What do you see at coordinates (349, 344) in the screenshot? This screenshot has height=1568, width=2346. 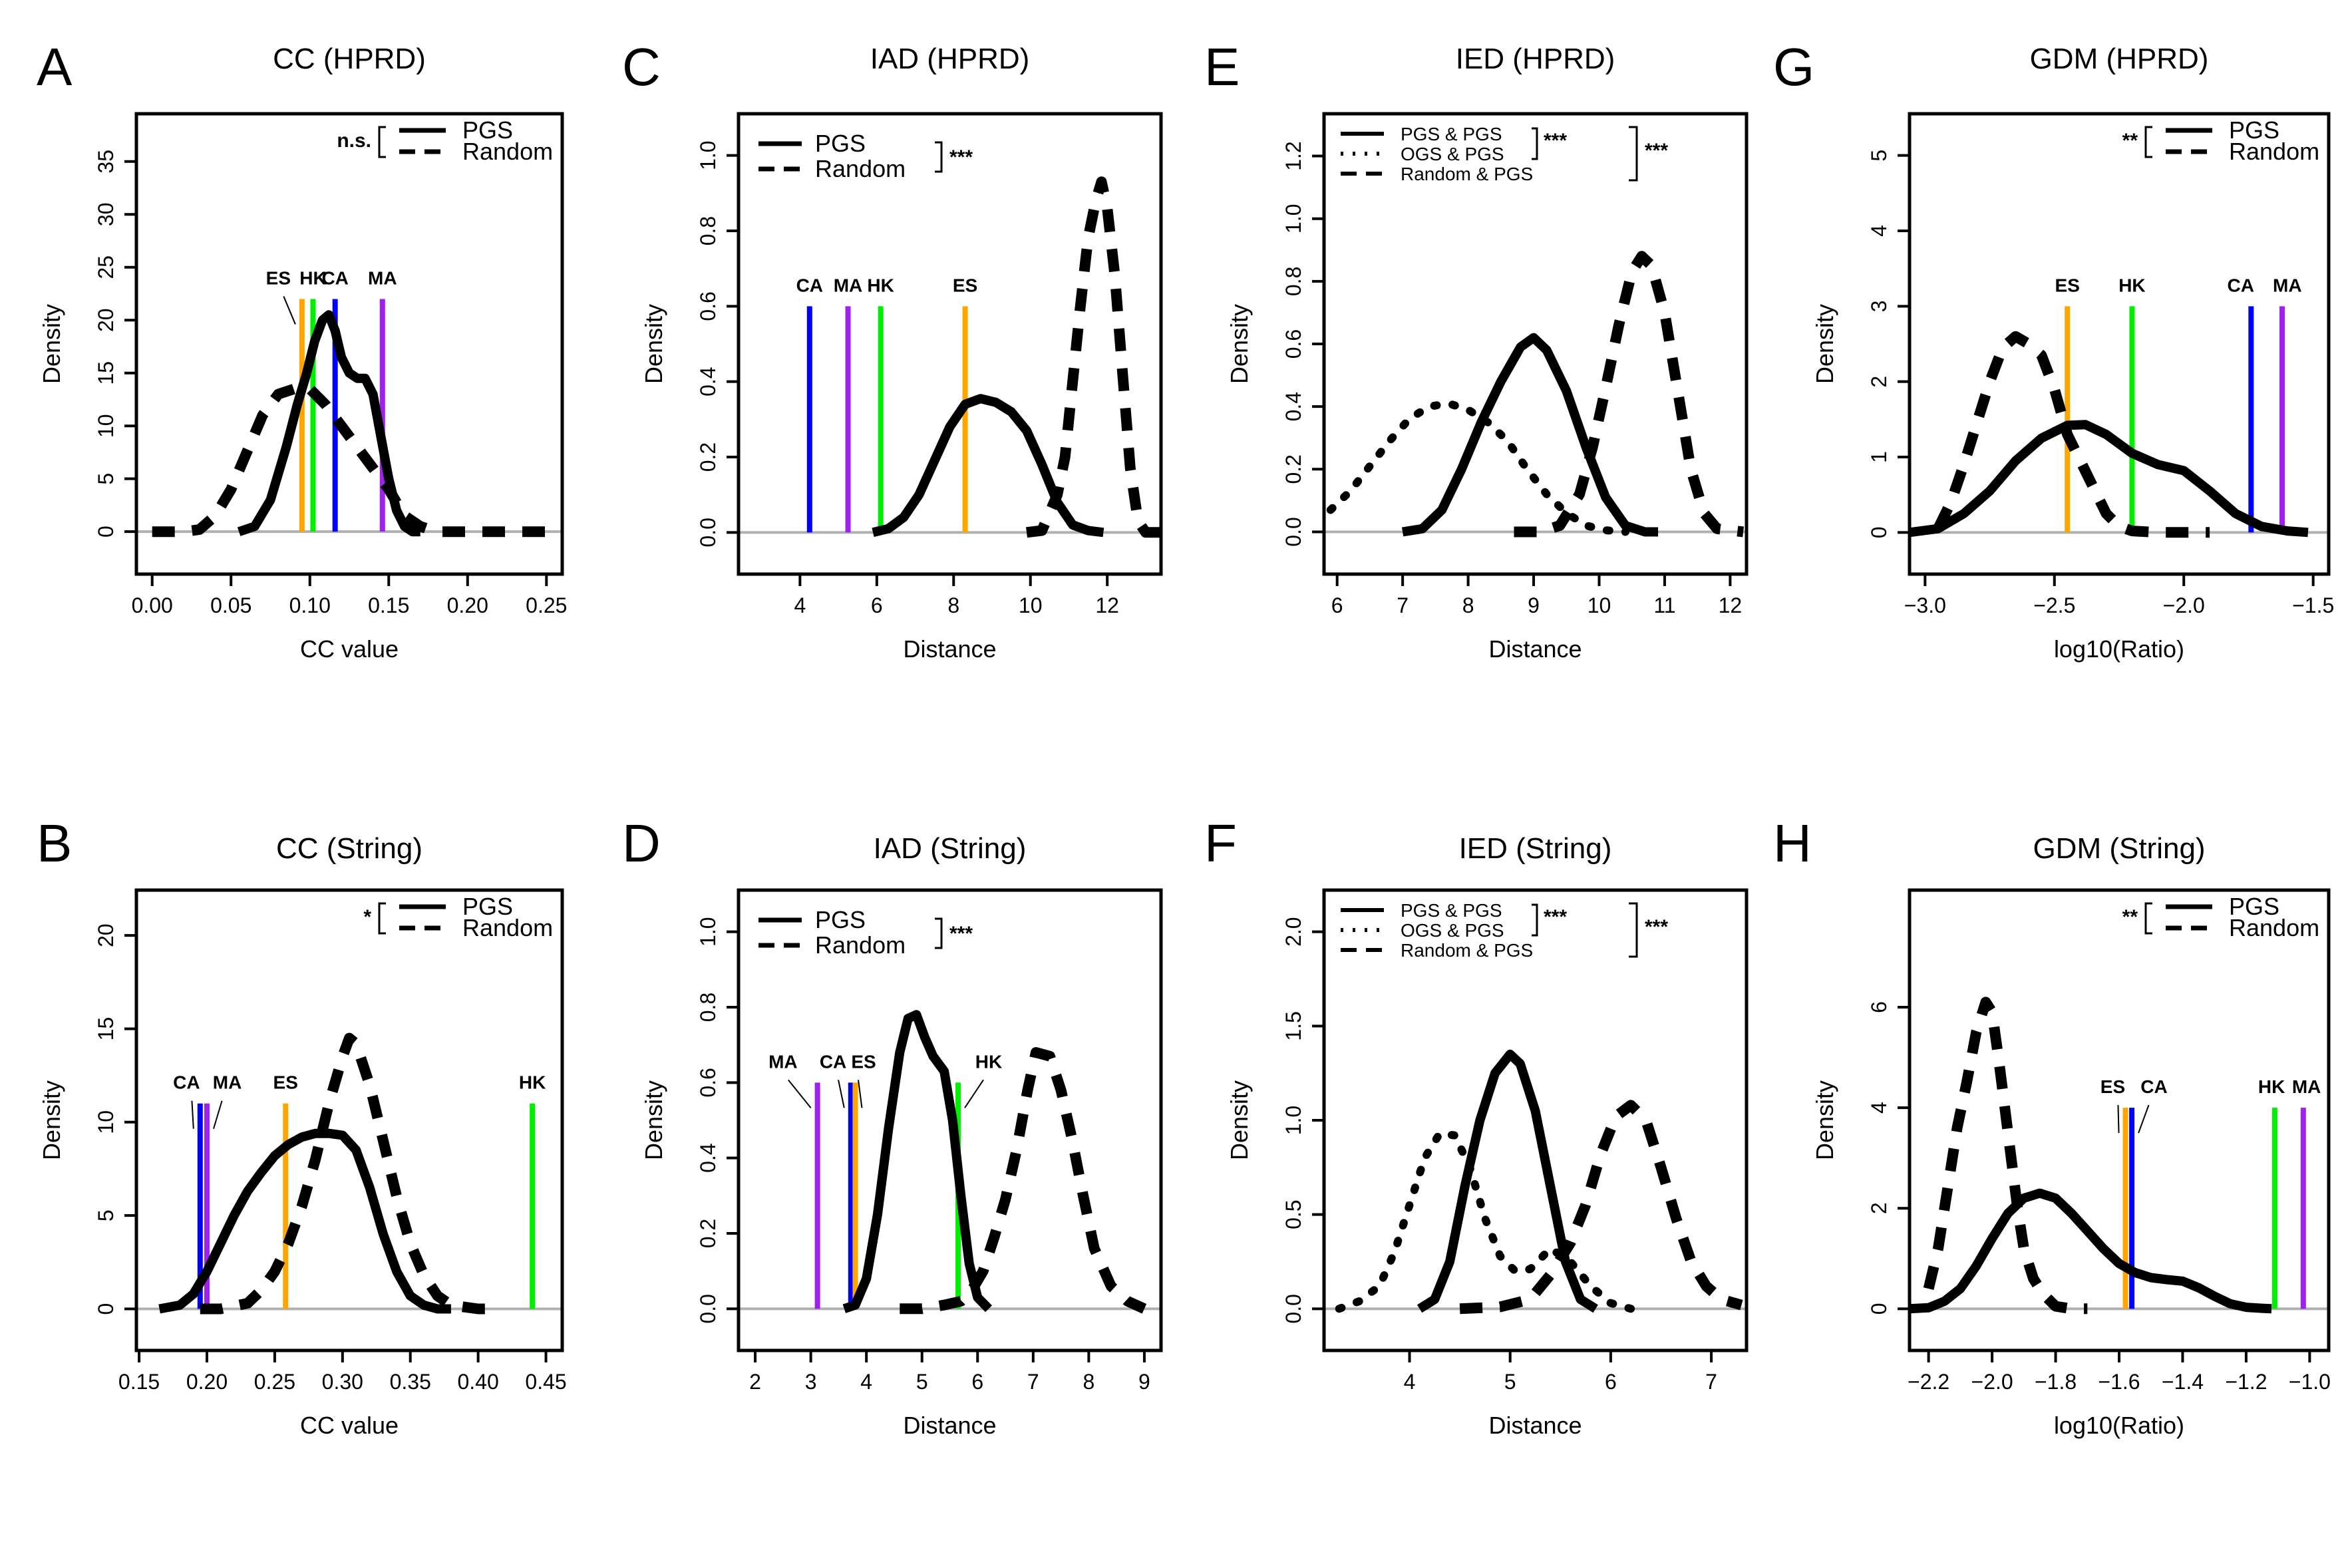 I see `plot-frame` at bounding box center [349, 344].